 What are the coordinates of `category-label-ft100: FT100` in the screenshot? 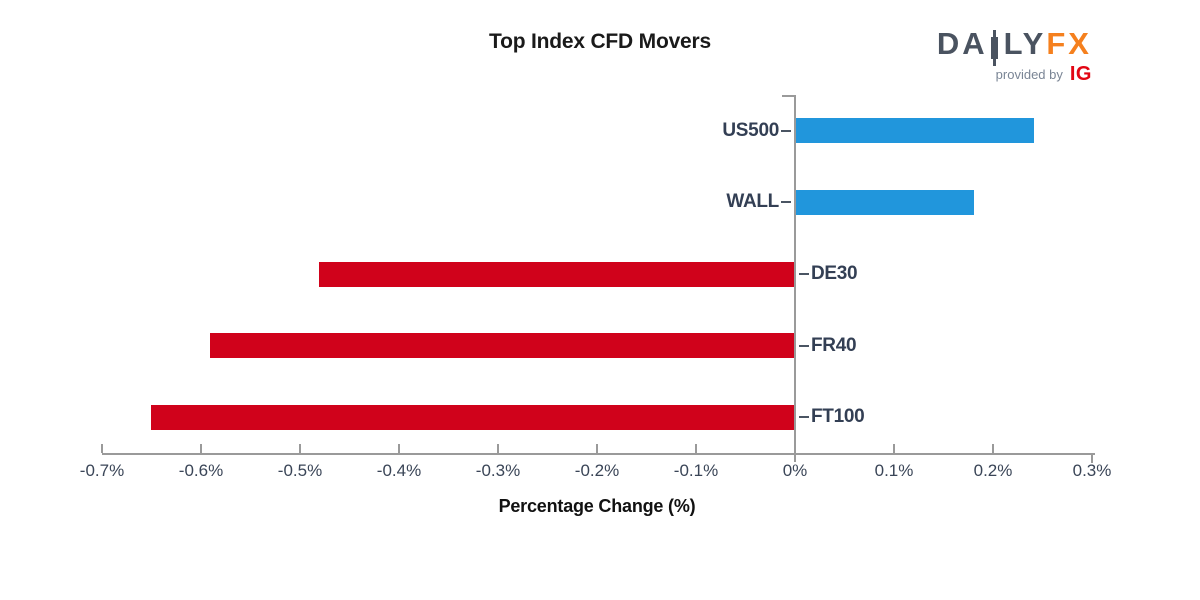 It's located at (838, 417).